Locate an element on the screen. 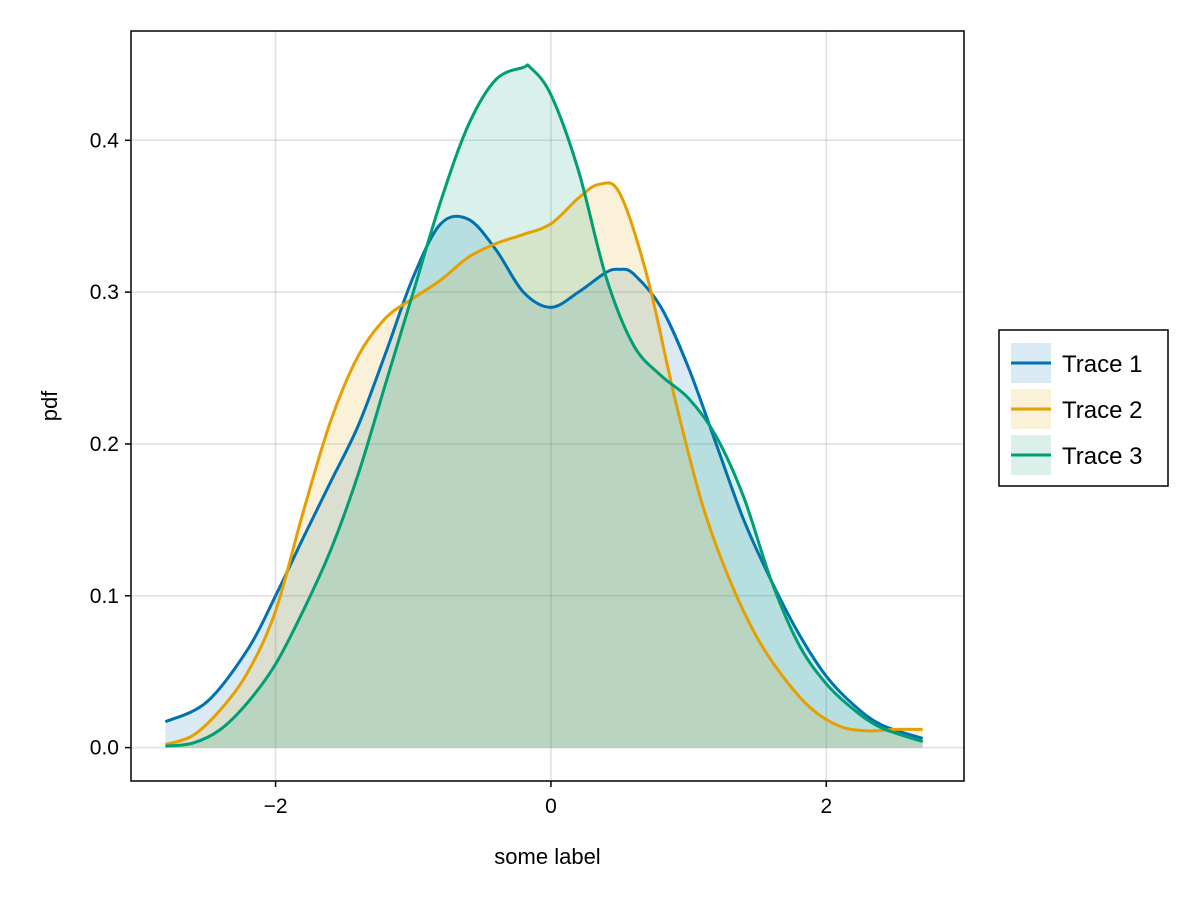 The image size is (1200, 900). x-axis-ticks: −2 0 2 is located at coordinates (548, 799).